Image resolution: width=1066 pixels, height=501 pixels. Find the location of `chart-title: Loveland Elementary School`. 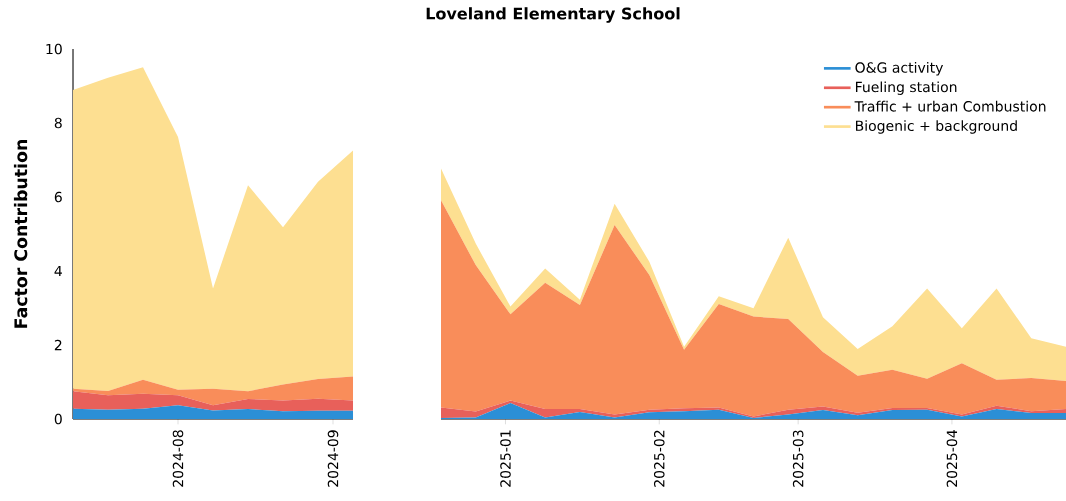

chart-title: Loveland Elementary School is located at coordinates (553, 15).